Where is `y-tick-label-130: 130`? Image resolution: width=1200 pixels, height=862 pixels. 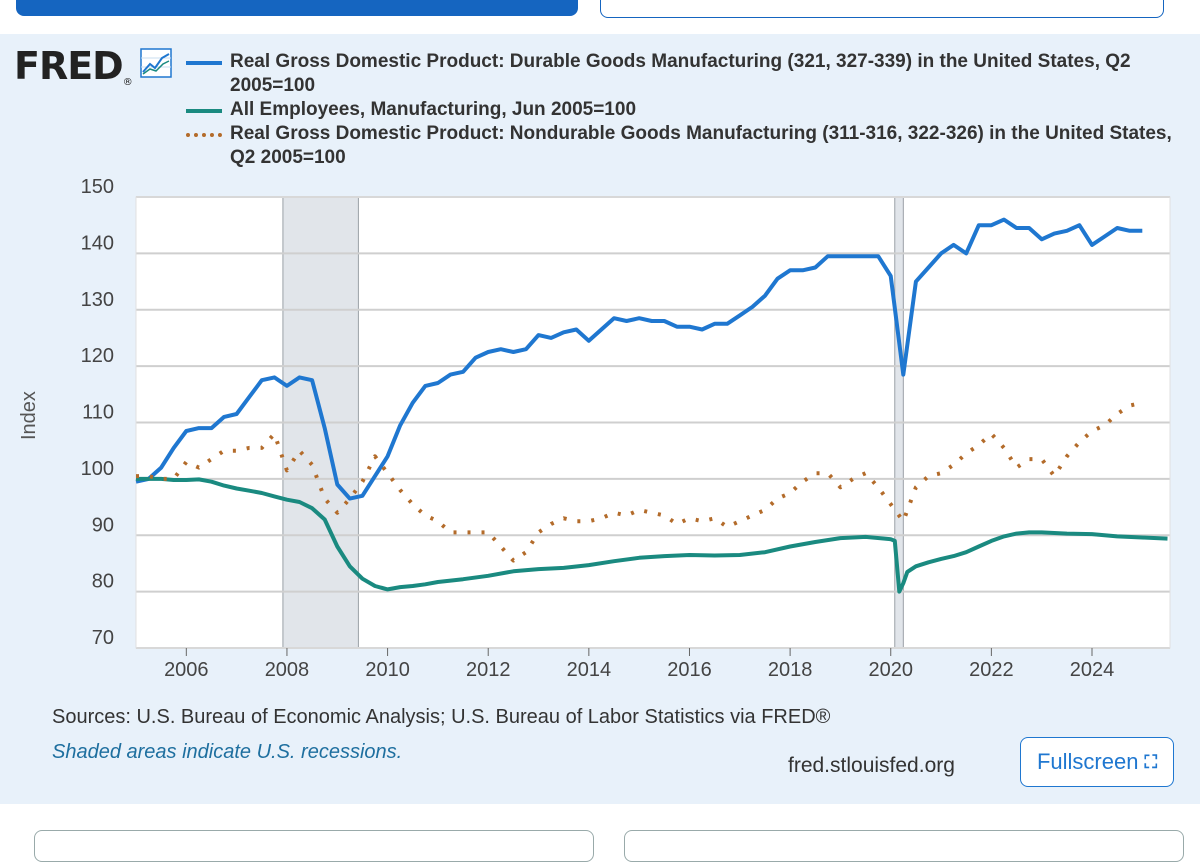 y-tick-label-130: 130 is located at coordinates (97, 300).